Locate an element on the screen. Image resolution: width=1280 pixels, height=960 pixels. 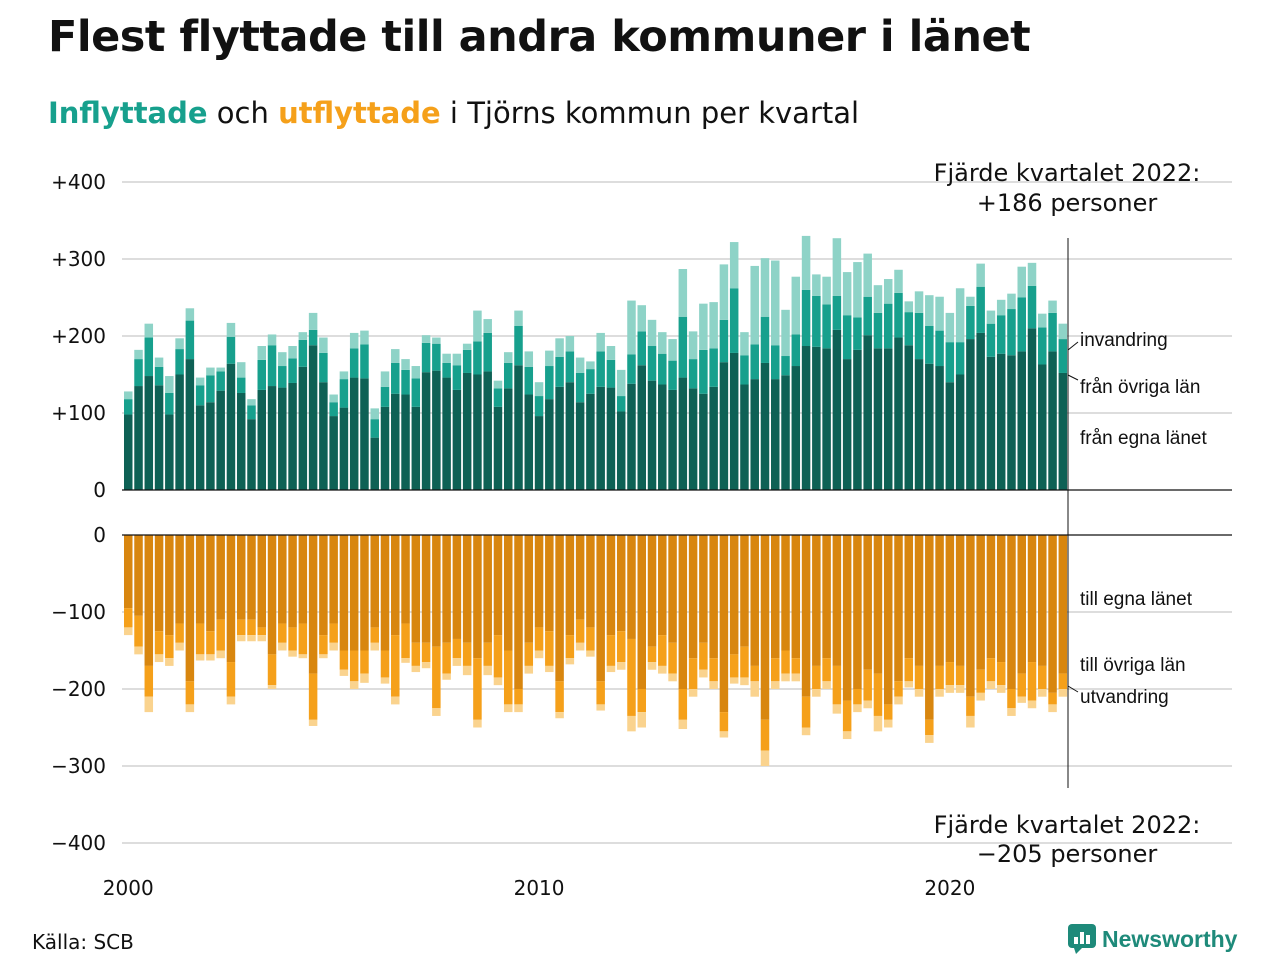
subtitle-och: och is located at coordinates (243, 113).